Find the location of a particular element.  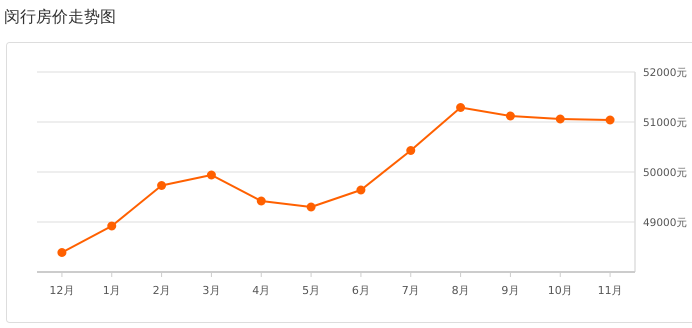

x-tick-label: 12月 is located at coordinates (61, 290).